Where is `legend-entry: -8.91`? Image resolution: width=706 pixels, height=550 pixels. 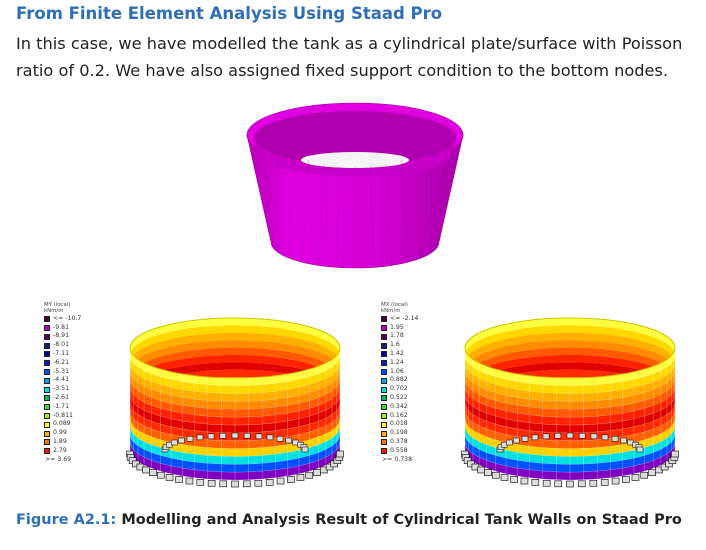
legend-entry: -8.91 is located at coordinates (62, 336).